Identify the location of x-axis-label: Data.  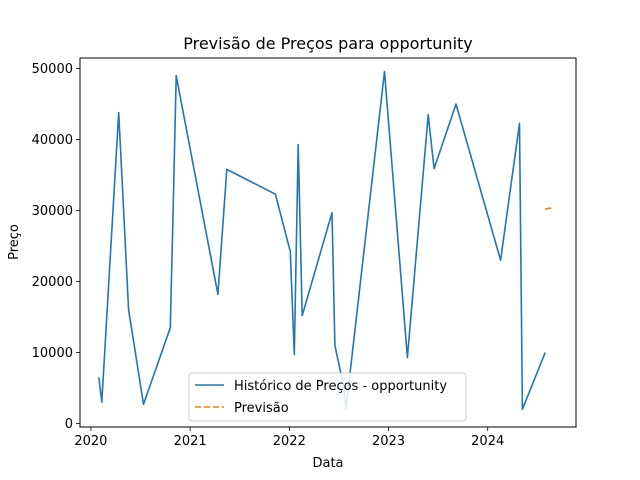
(327, 463).